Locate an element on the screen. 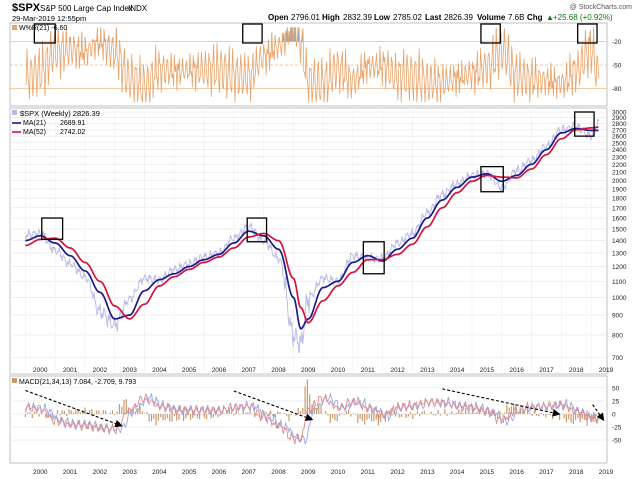 The image size is (640, 479). x-tick-label: 2007 is located at coordinates (248, 370).